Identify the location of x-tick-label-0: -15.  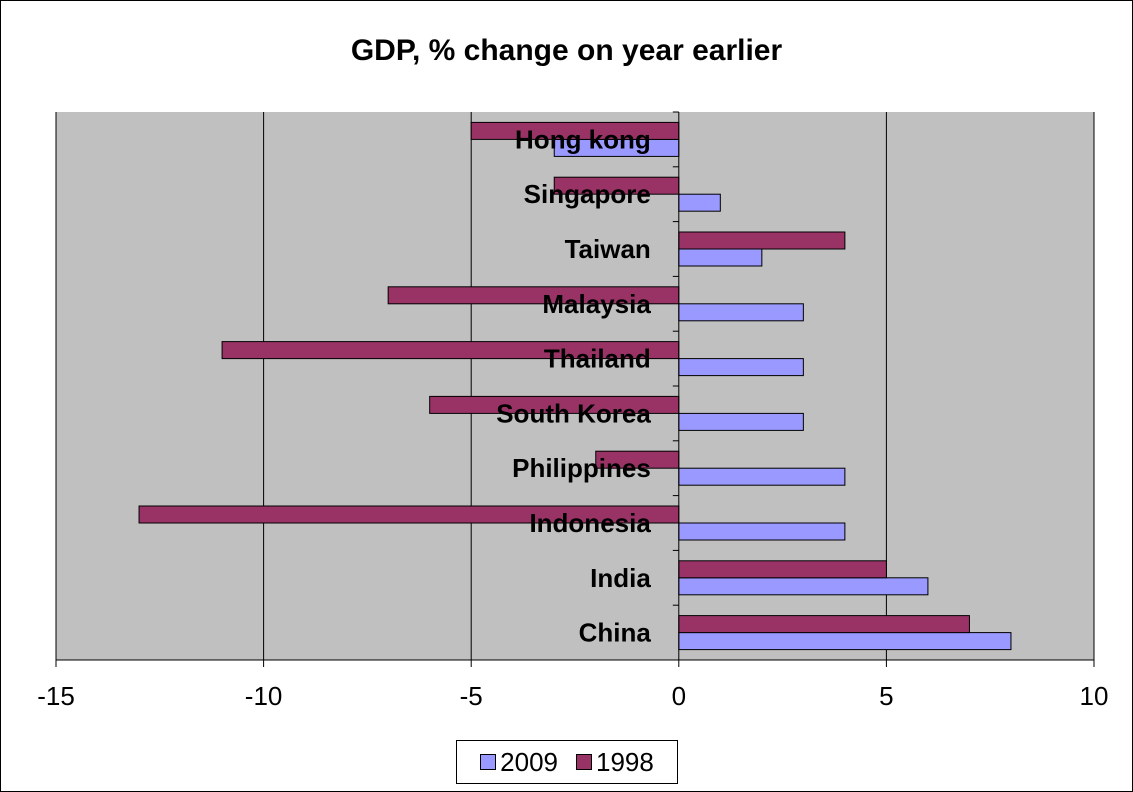
(56, 696).